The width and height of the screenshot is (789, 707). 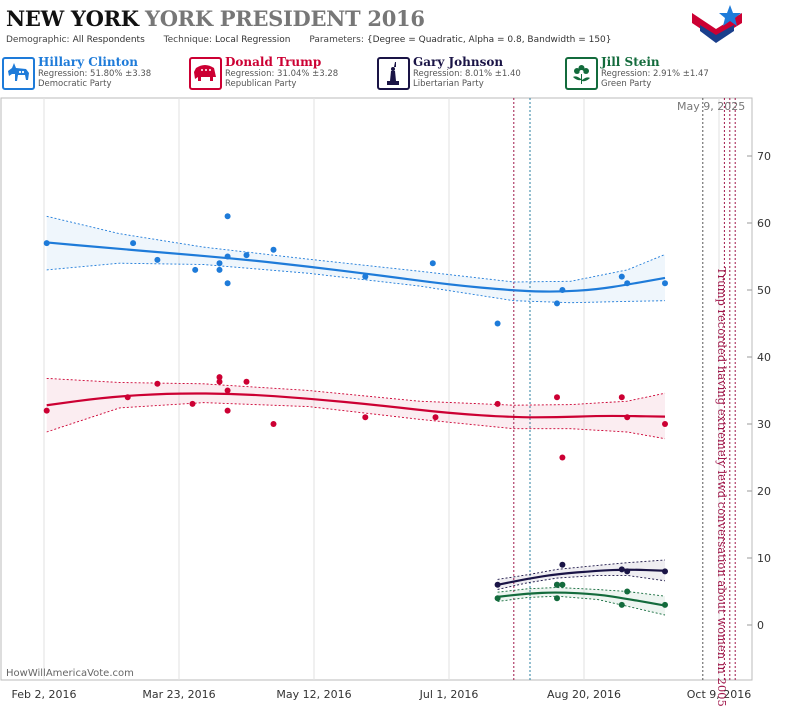 What do you see at coordinates (44, 694) in the screenshot?
I see `x-tick-label: Feb 2, 2016` at bounding box center [44, 694].